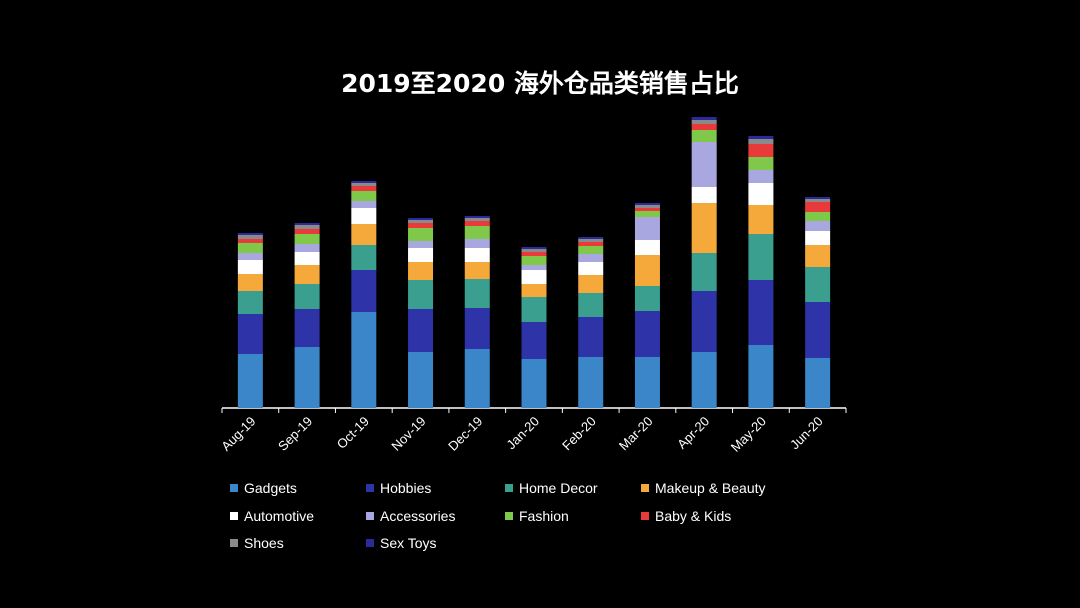 The height and width of the screenshot is (608, 1080). What do you see at coordinates (465, 434) in the screenshot?
I see `x-tick-label: Dec-19` at bounding box center [465, 434].